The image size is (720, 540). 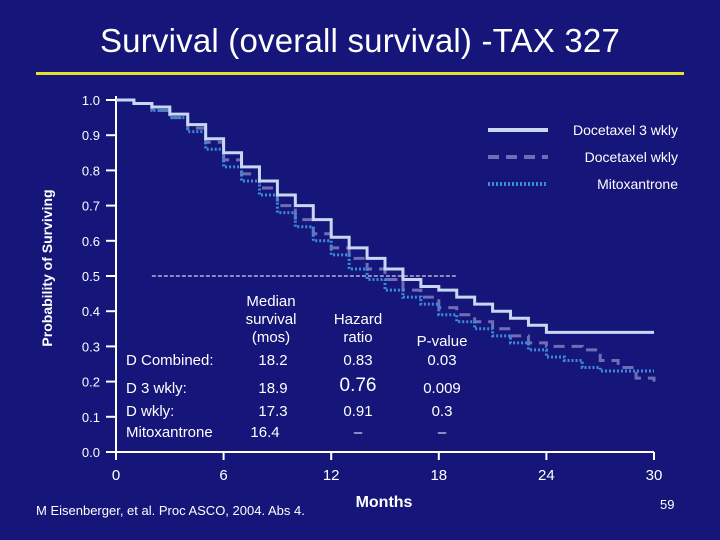 What do you see at coordinates (358, 360) in the screenshot?
I see `table-row-hazard: 0.83` at bounding box center [358, 360].